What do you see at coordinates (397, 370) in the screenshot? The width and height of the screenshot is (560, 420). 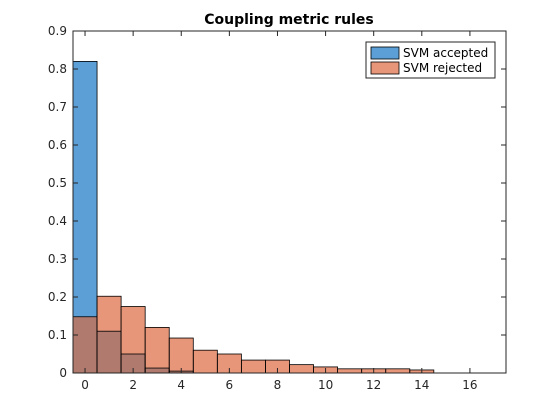 I see `bar-bin-13-top` at bounding box center [397, 370].